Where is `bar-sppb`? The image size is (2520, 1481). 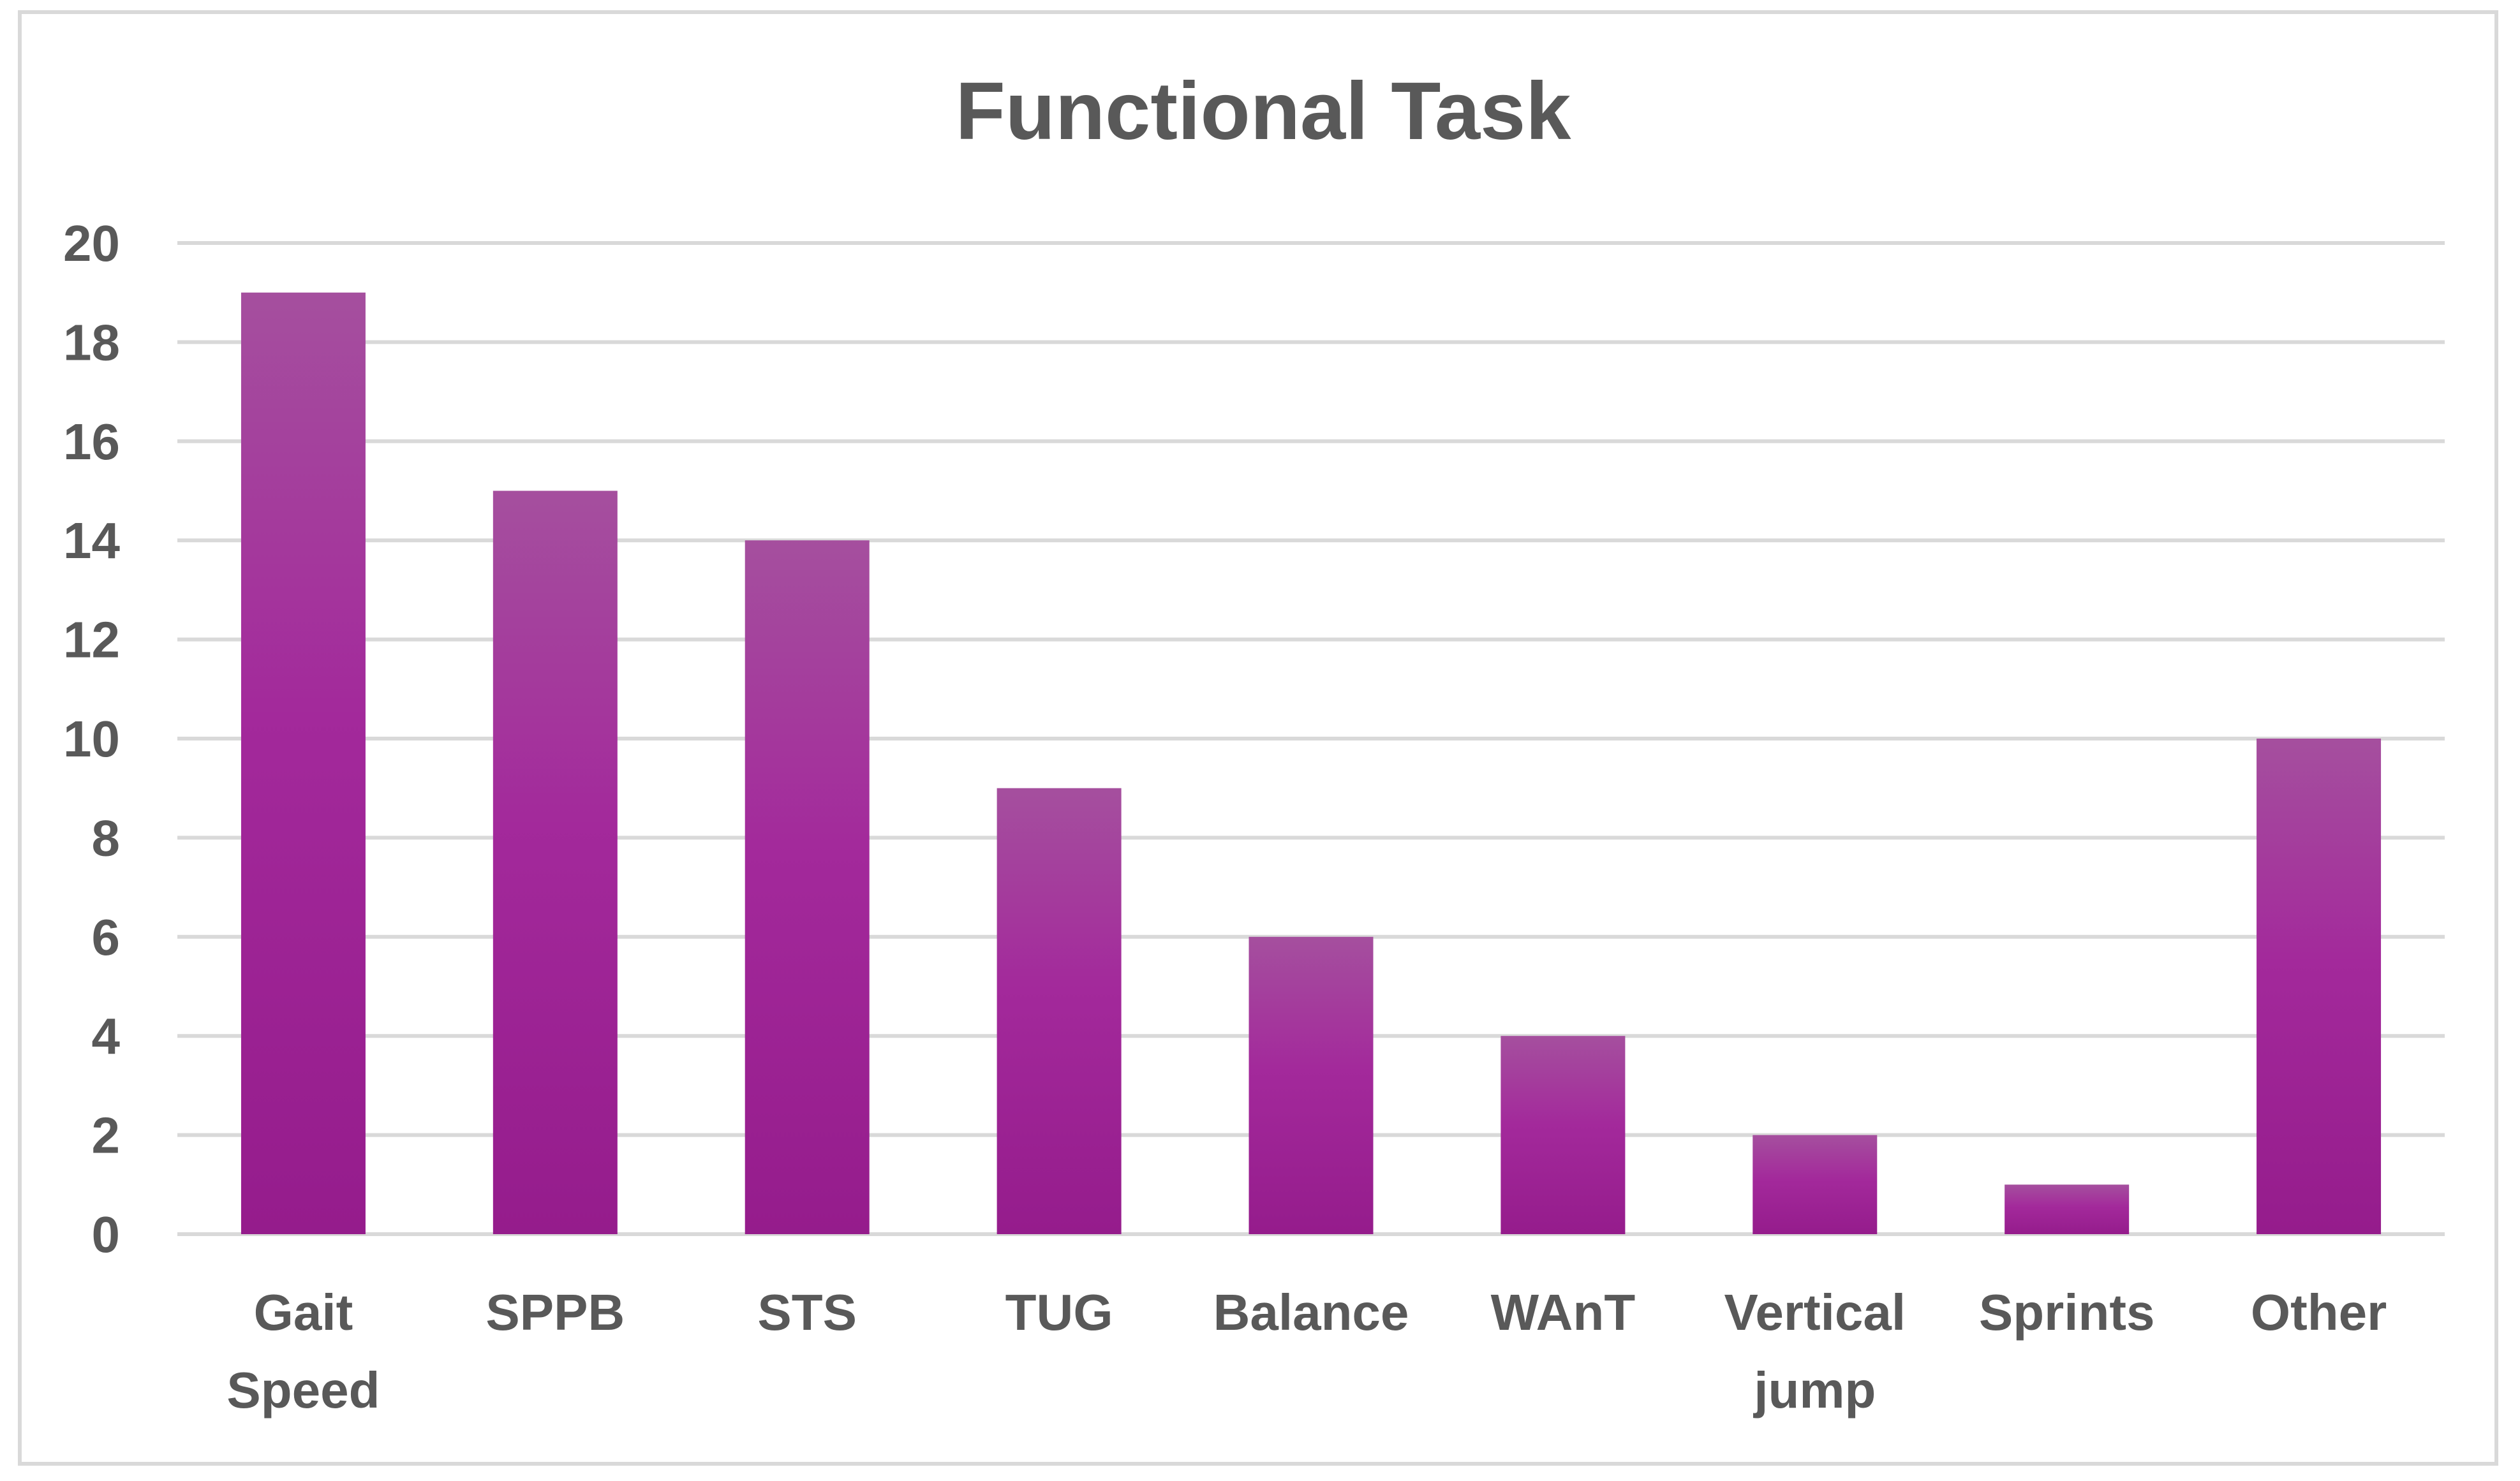
bar-sppb is located at coordinates (555, 862).